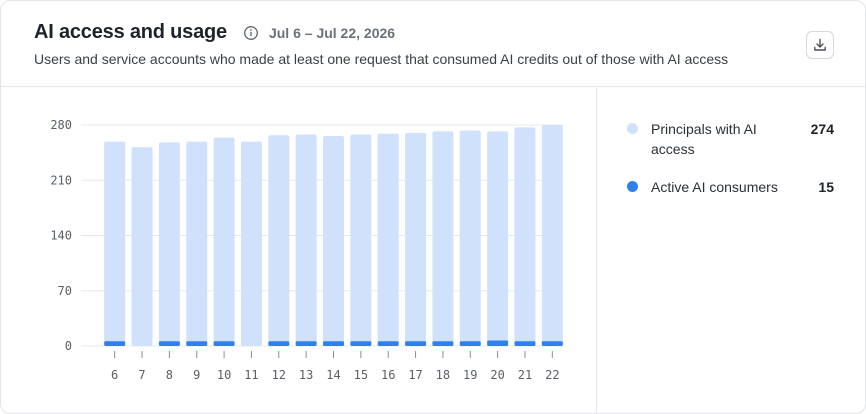 This screenshot has width=866, height=414. I want to click on x-tick-label: 16, so click(388, 375).